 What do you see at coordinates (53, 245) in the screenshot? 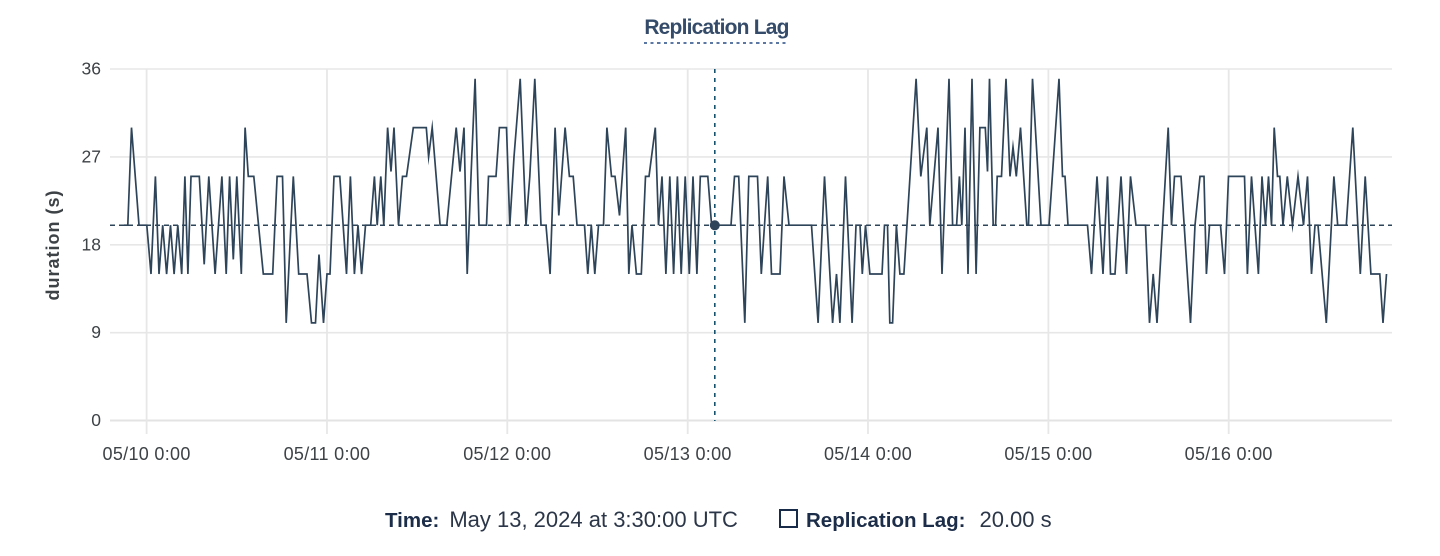
I see `svg-text: duration (s)` at bounding box center [53, 245].